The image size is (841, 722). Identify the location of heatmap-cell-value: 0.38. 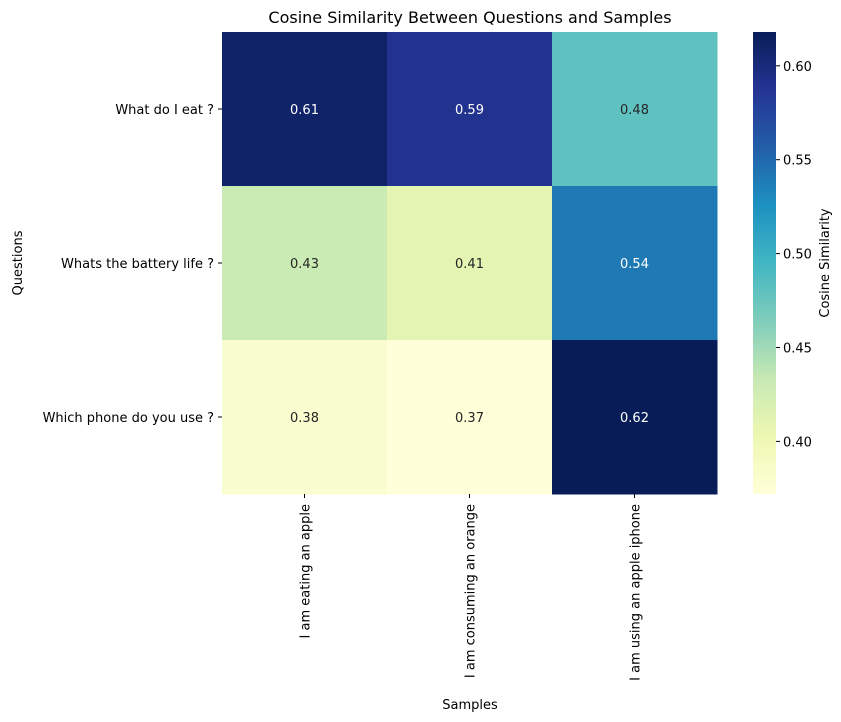
(304, 418).